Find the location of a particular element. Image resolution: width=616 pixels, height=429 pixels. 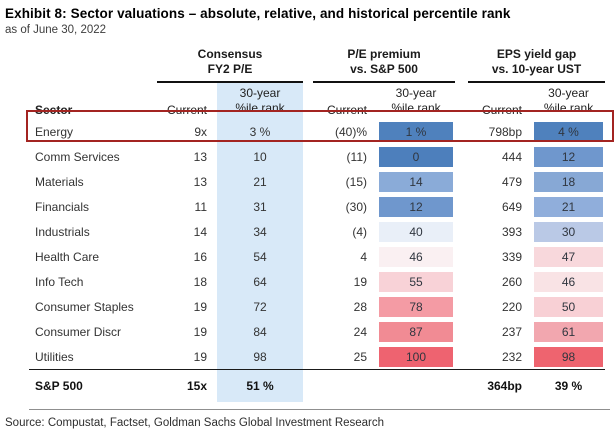

pe-current-header: Current is located at coordinates (186, 110).